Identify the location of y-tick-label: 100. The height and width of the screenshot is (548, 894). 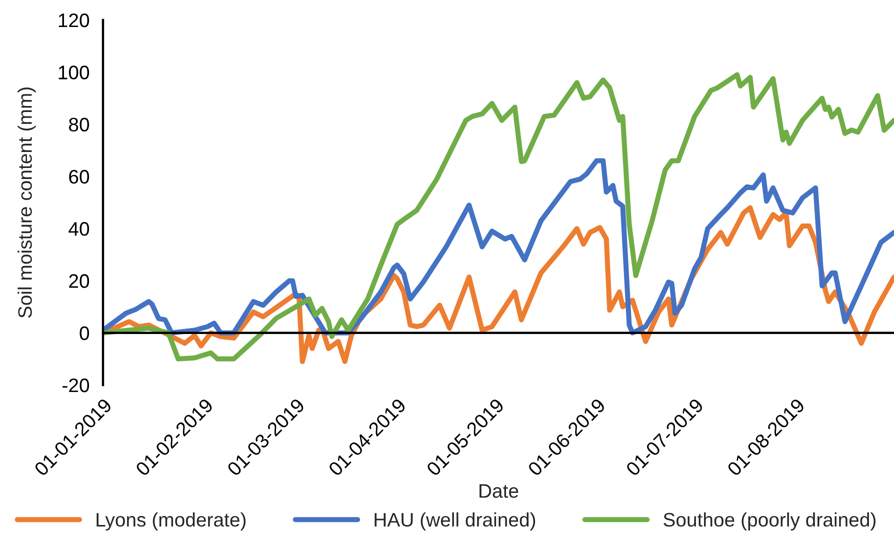
(74, 73).